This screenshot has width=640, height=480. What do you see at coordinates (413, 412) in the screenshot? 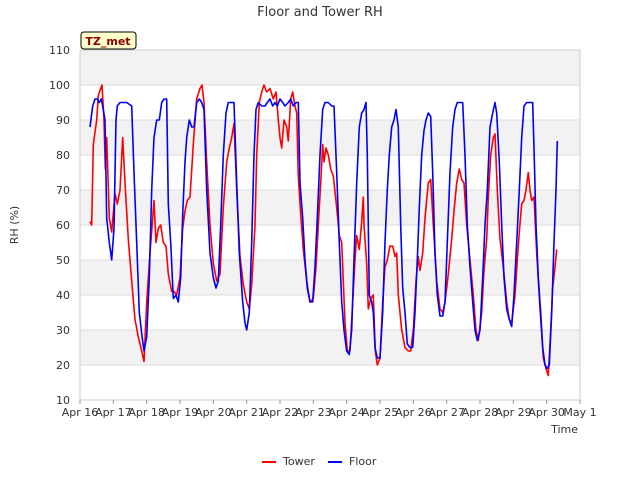
I see `x-tick-label: Apr 26` at bounding box center [413, 412].